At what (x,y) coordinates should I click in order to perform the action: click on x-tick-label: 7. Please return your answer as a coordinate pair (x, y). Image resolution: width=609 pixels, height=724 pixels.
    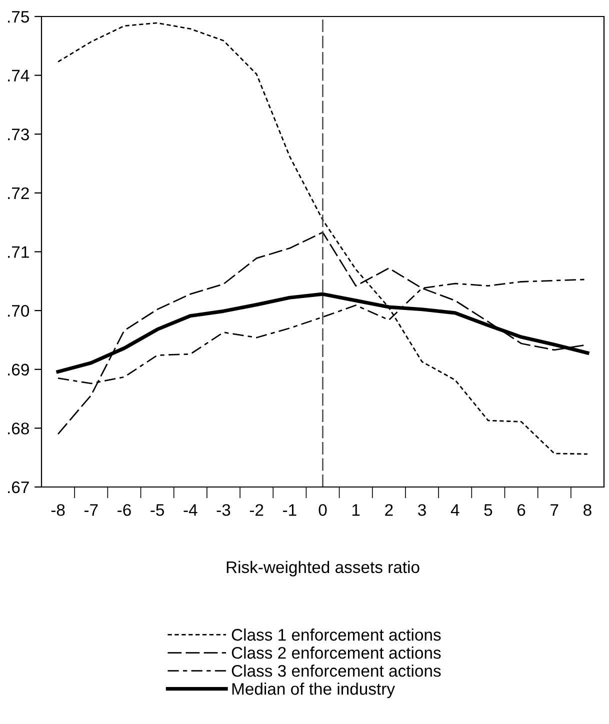
    Looking at the image, I should click on (554, 510).